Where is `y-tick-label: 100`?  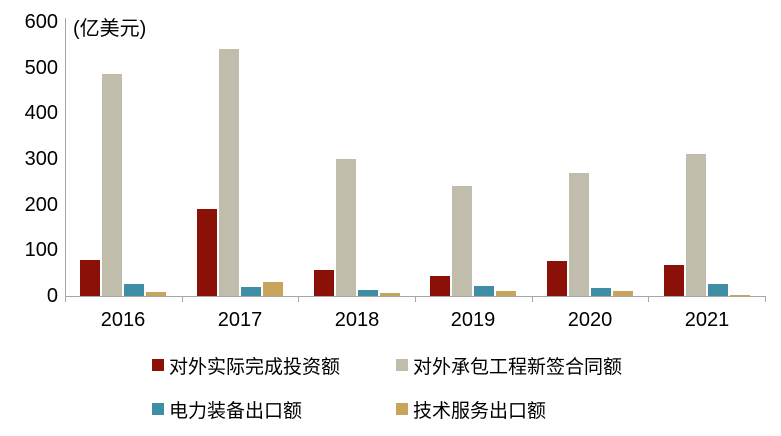 y-tick-label: 100 is located at coordinates (41, 250).